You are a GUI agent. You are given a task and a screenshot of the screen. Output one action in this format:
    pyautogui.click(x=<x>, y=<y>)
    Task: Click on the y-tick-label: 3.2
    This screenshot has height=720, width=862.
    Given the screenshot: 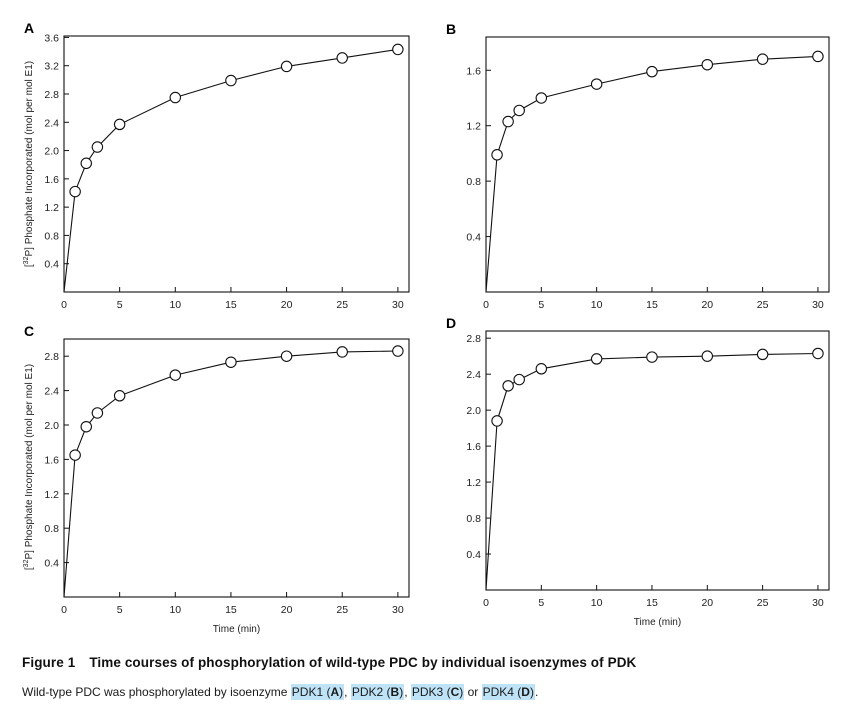 What is the action you would take?
    pyautogui.click(x=51, y=67)
    